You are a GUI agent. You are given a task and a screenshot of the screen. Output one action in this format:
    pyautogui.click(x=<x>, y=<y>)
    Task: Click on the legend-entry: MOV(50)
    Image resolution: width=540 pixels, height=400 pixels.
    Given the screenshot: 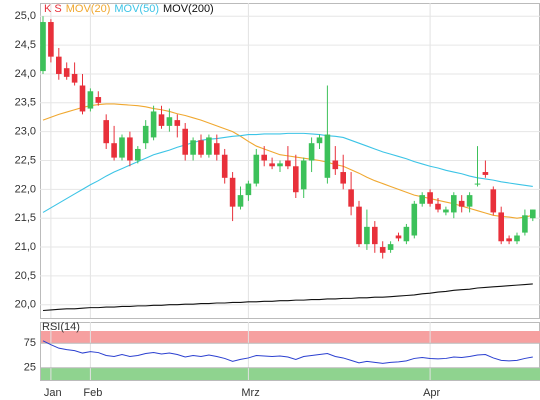 What is the action you would take?
    pyautogui.click(x=136, y=9)
    